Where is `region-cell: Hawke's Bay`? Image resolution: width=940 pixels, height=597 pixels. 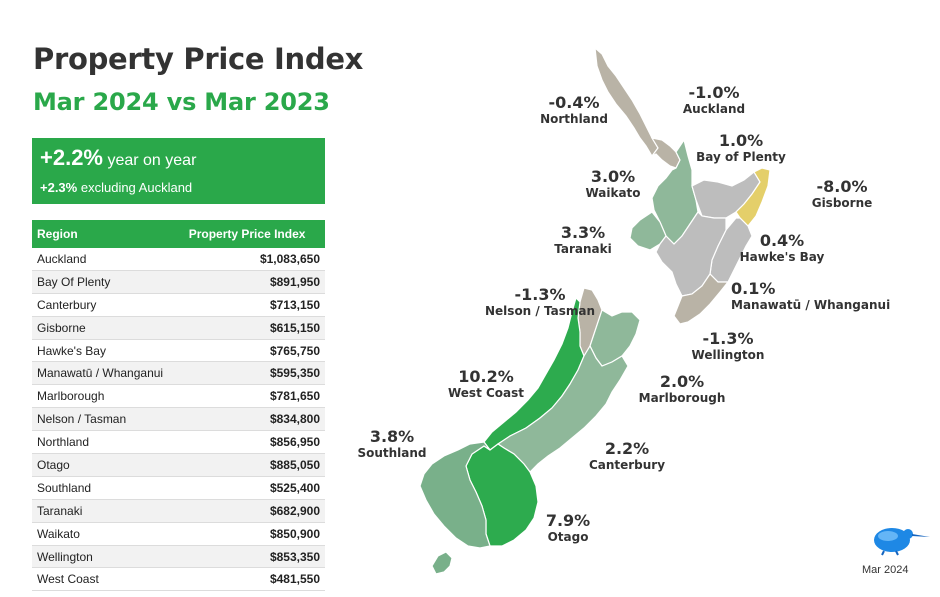
region-cell: Hawke's Bay is located at coordinates (108, 351).